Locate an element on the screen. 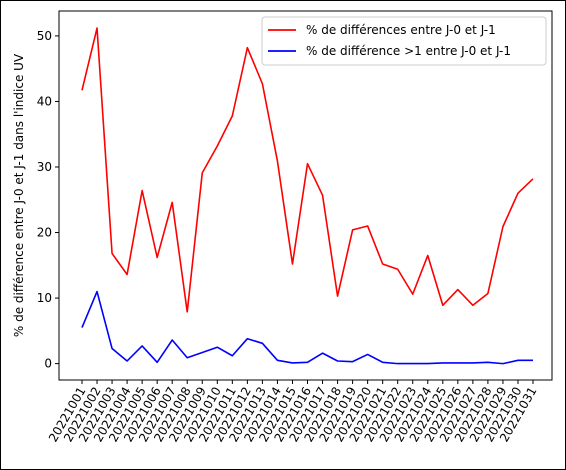  y-tick-label: 20 is located at coordinates (44, 233).